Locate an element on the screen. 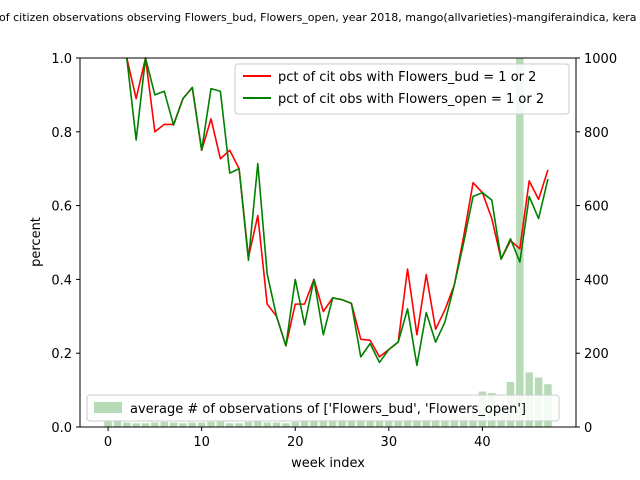 This screenshot has width=640, height=480. y2-tick-label: 1000 is located at coordinates (600, 59).